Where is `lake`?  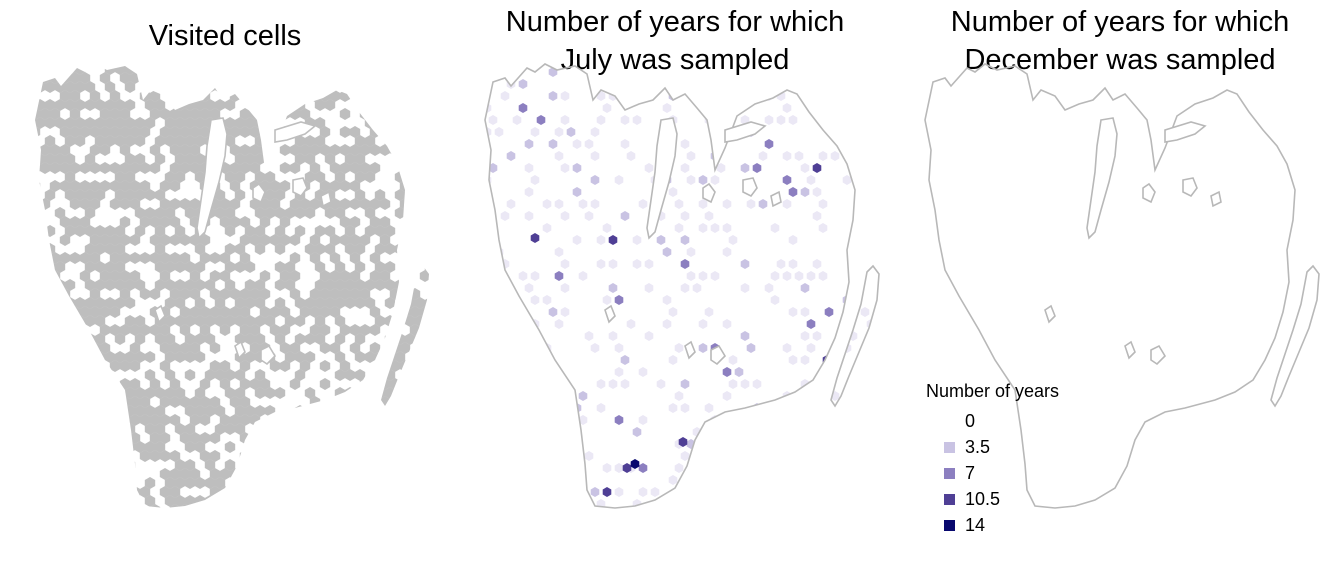 lake is located at coordinates (300, 187).